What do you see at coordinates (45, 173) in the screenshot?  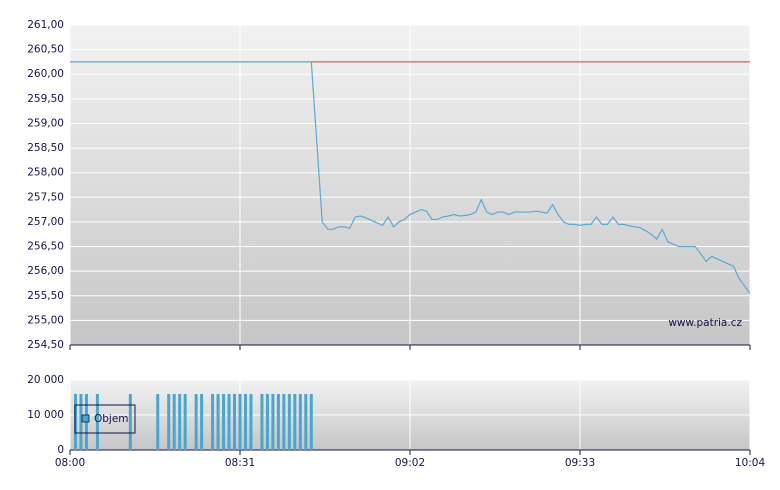 I see `y-tick-label: 258,00` at bounding box center [45, 173].